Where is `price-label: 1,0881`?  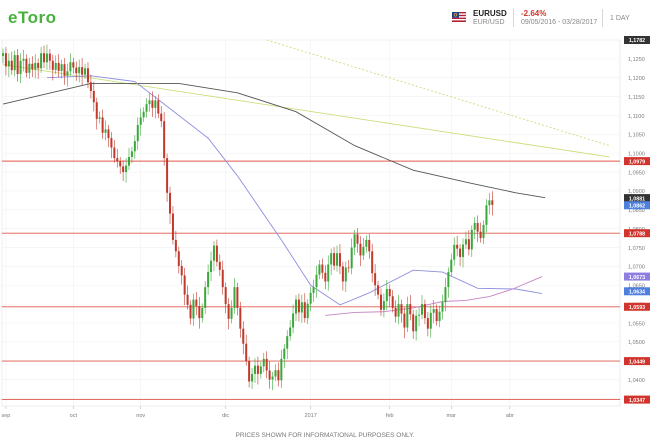 price-label: 1,0881 is located at coordinates (637, 199).